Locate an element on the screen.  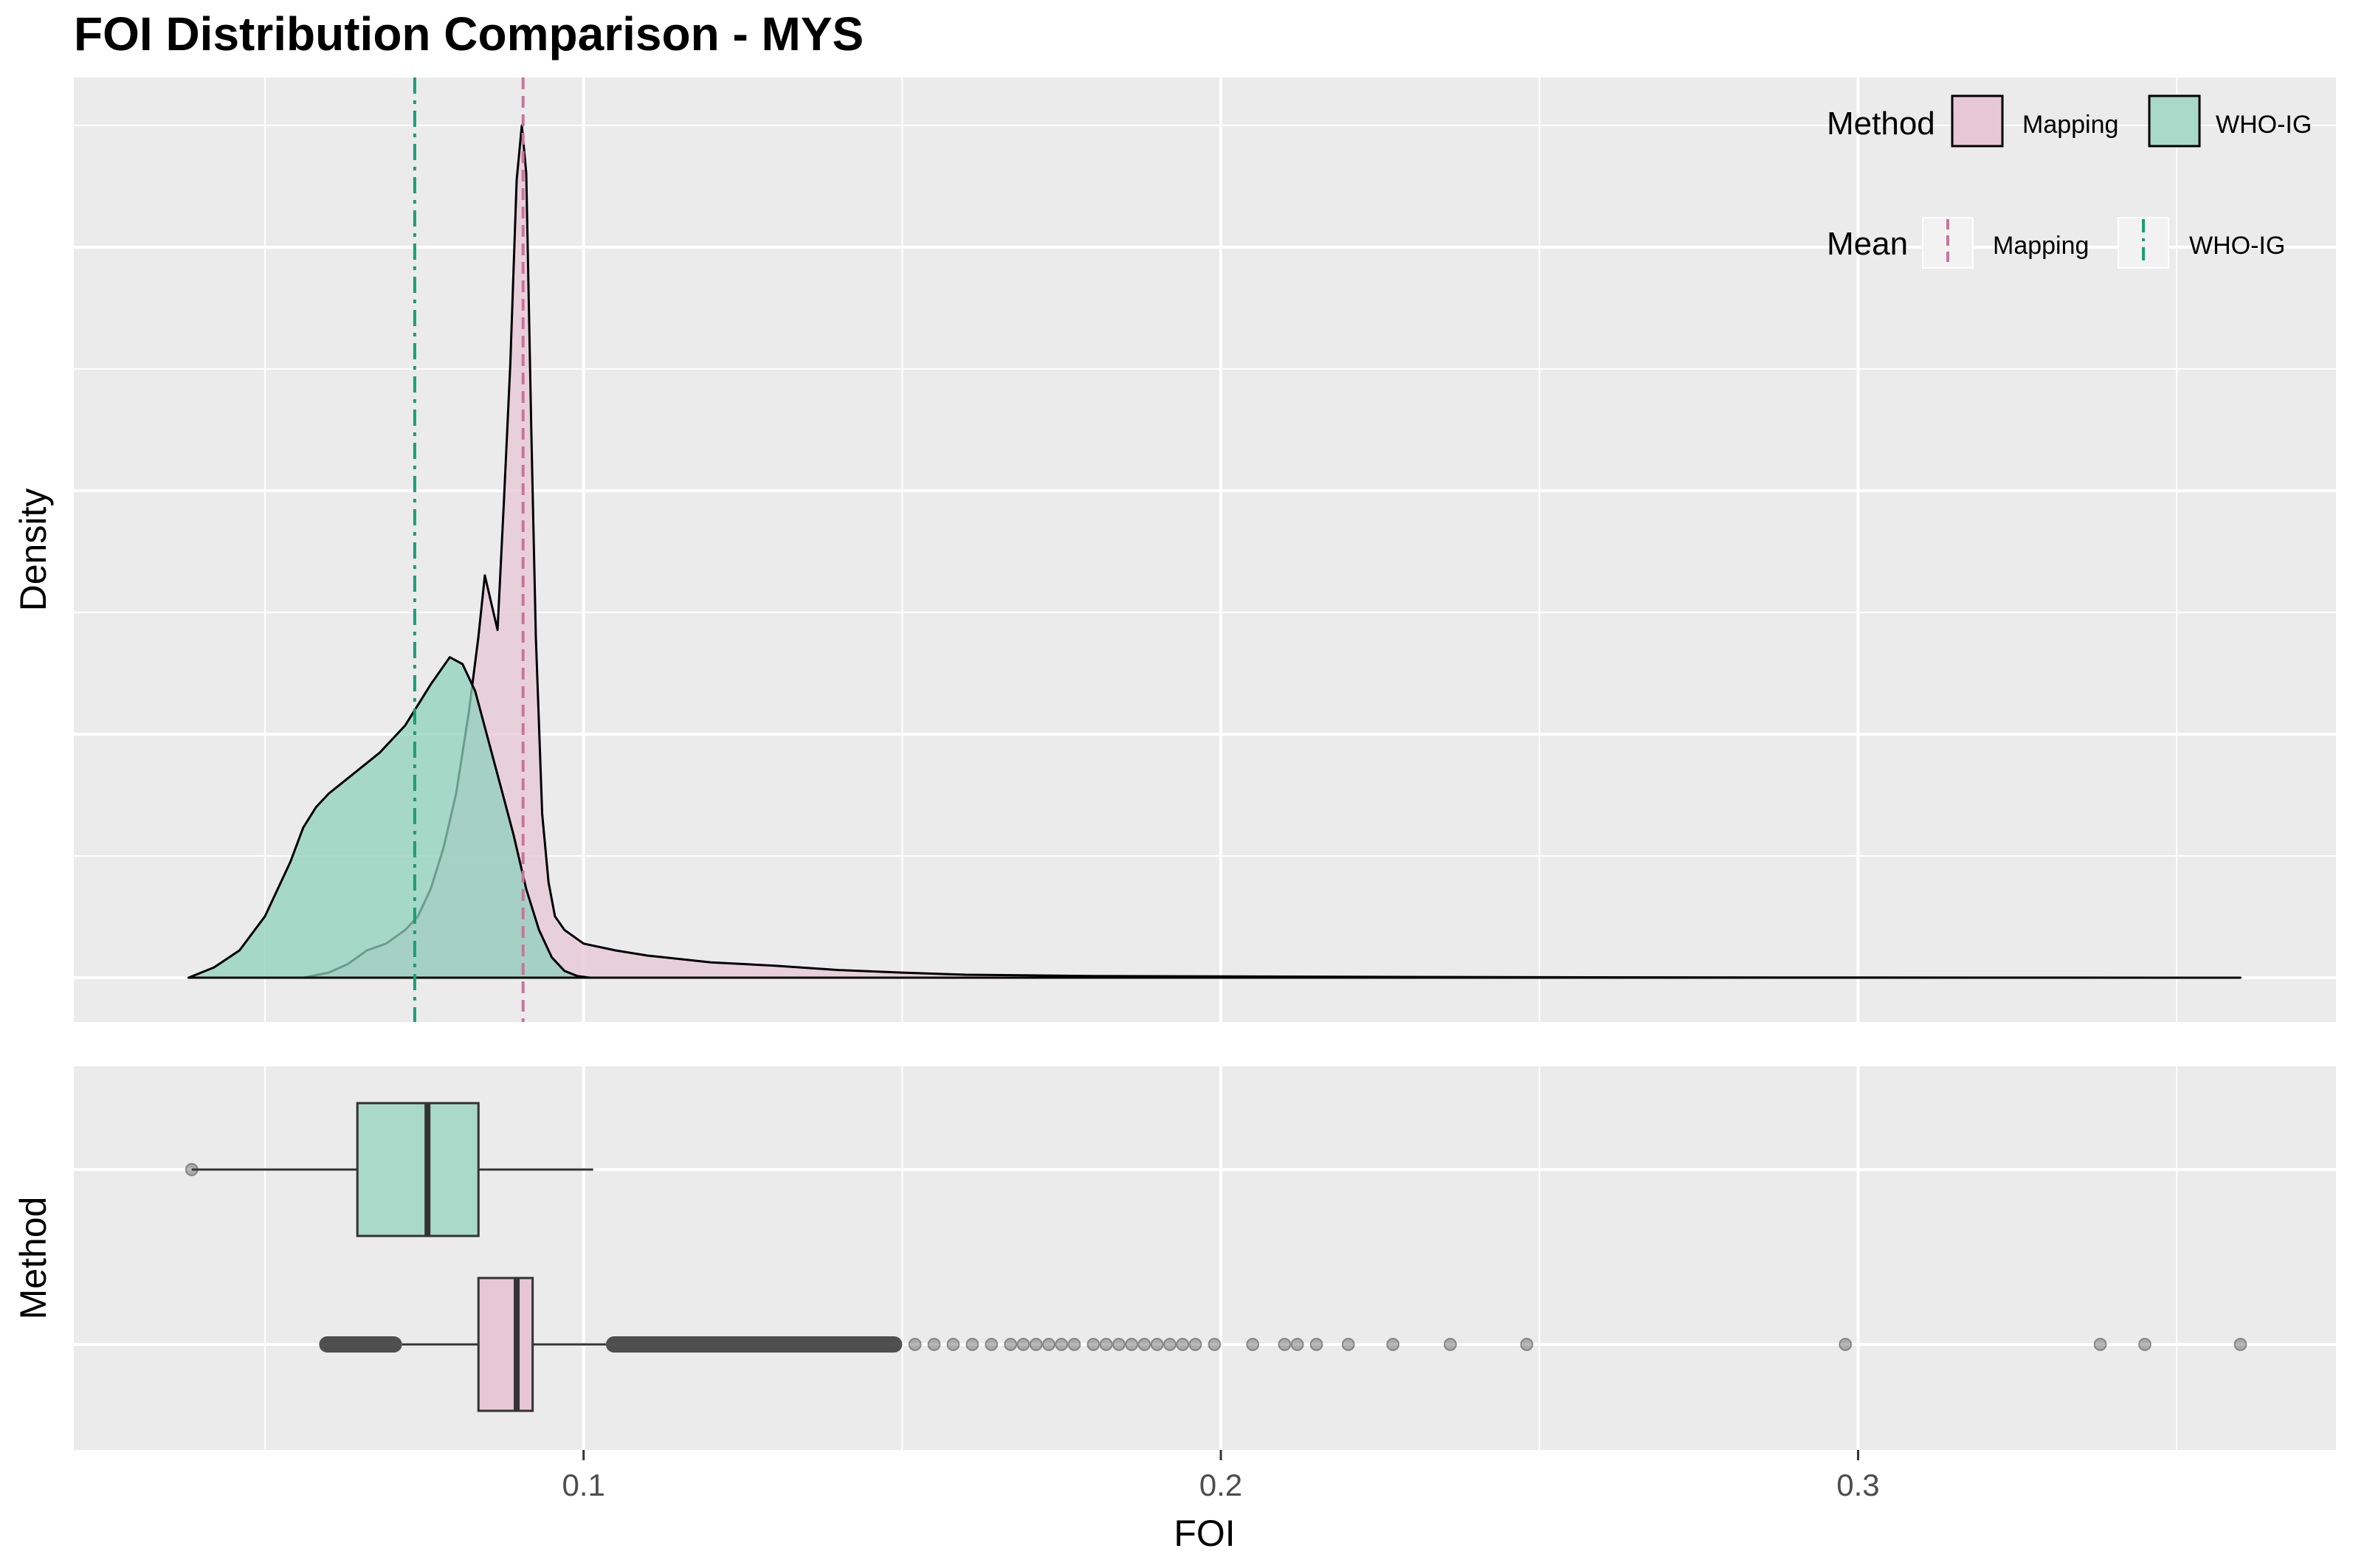
legend-label-who: WHO-IG is located at coordinates (2264, 125).